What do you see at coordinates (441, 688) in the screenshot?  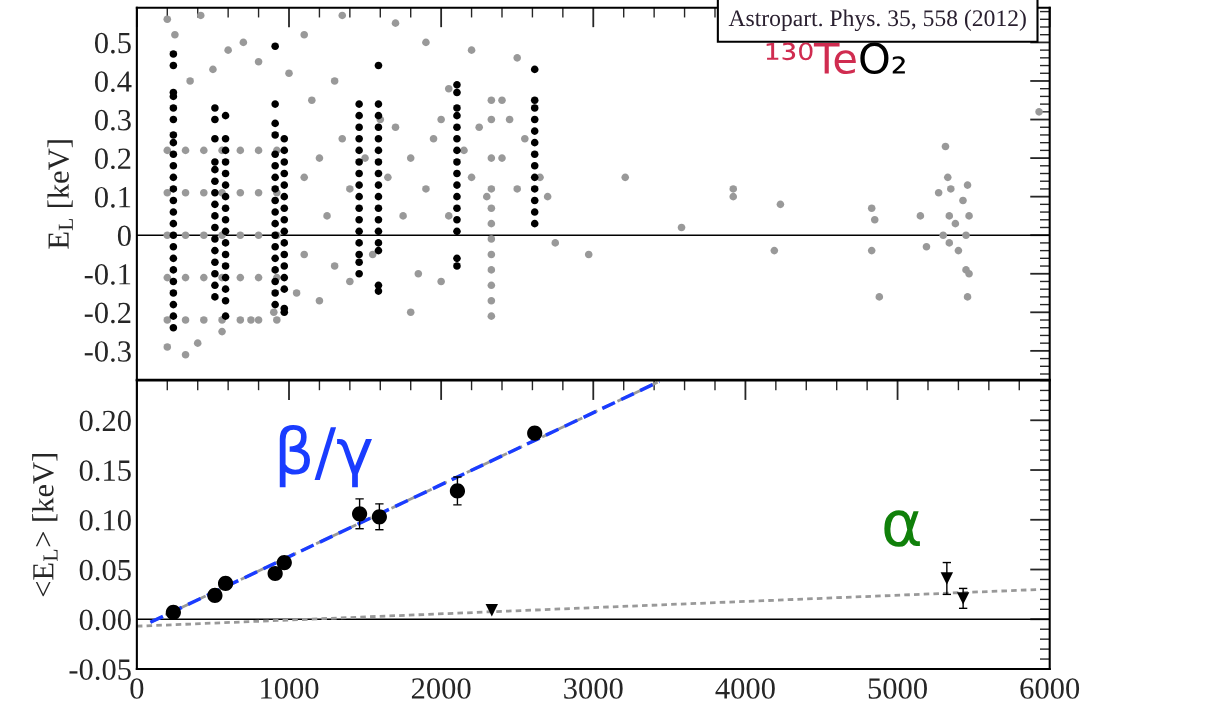 I see `x-tick-label: 2000` at bounding box center [441, 688].